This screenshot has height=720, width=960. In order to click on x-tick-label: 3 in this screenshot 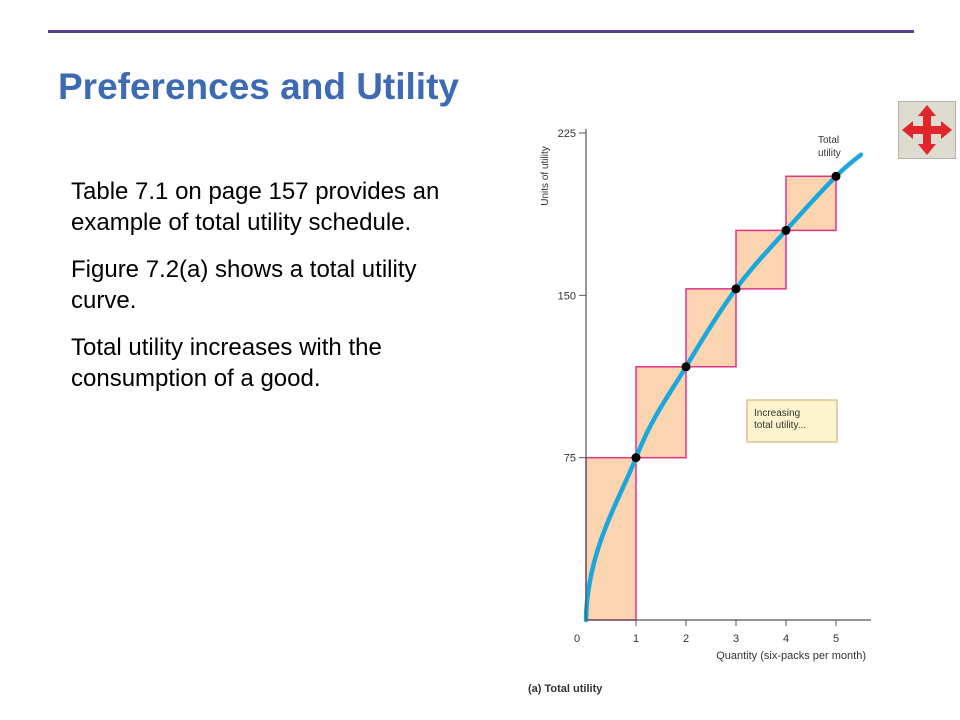, I will do `click(736, 639)`.